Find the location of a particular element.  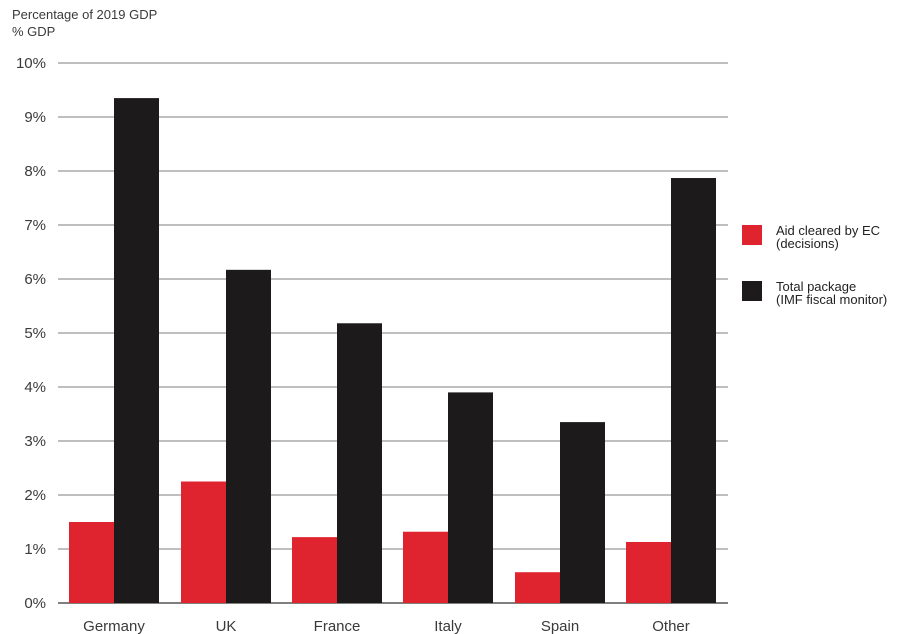

y-tick-label: 4% is located at coordinates (35, 387).